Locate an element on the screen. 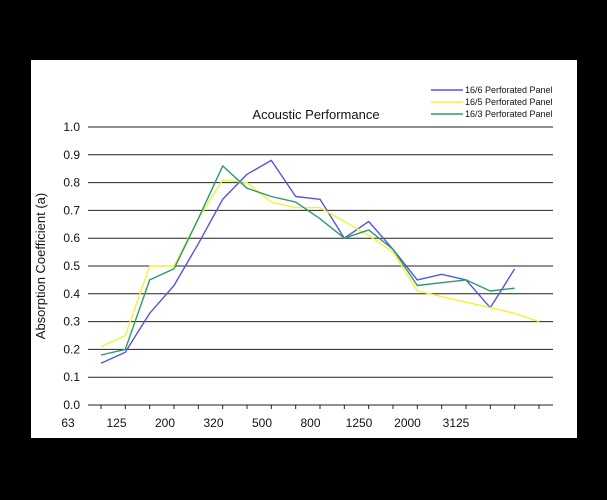  x-tick-label: 2000 is located at coordinates (407, 423).